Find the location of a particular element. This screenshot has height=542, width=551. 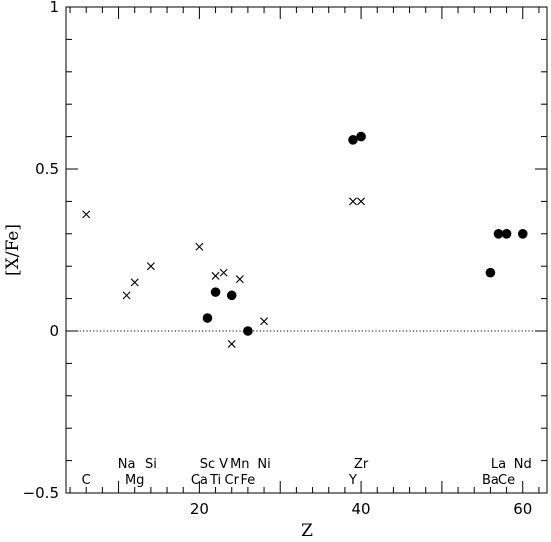

element-symbol-label: La is located at coordinates (498, 464).